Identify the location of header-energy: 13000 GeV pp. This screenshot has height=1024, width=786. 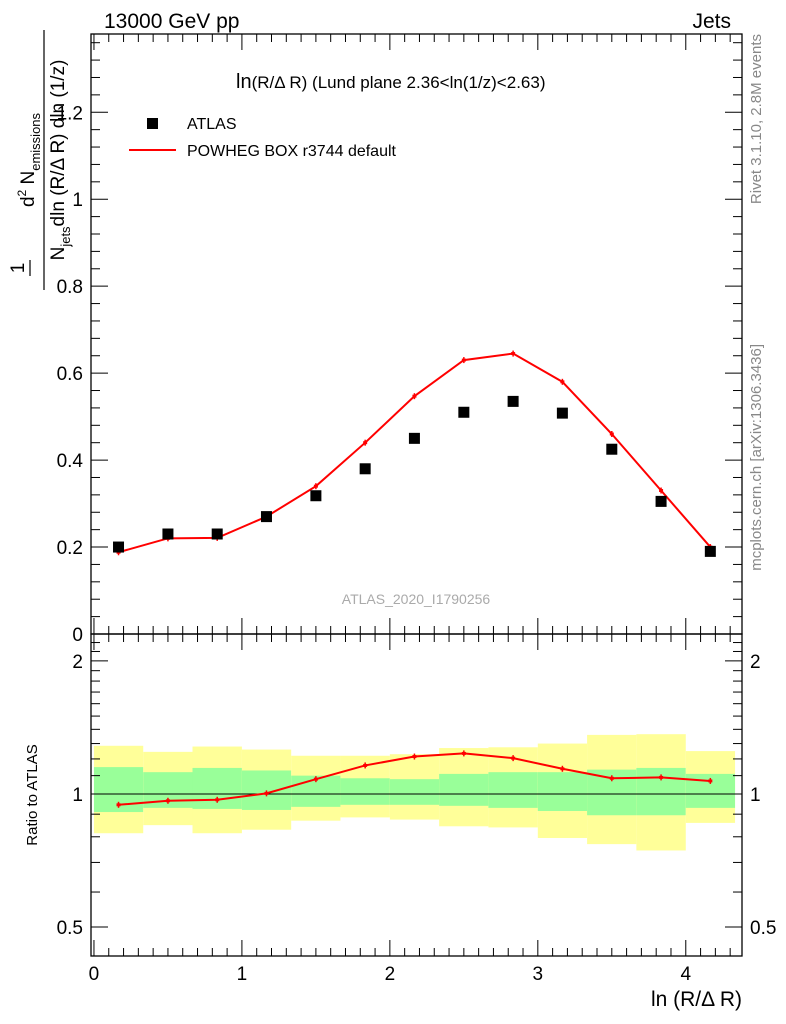
(171, 21).